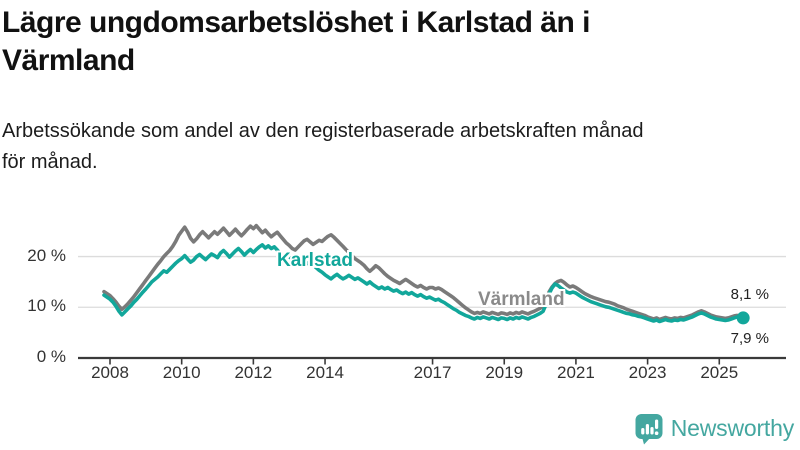 This screenshot has height=450, width=800. What do you see at coordinates (51, 356) in the screenshot?
I see `y-axis-tick-label: 0 %` at bounding box center [51, 356].